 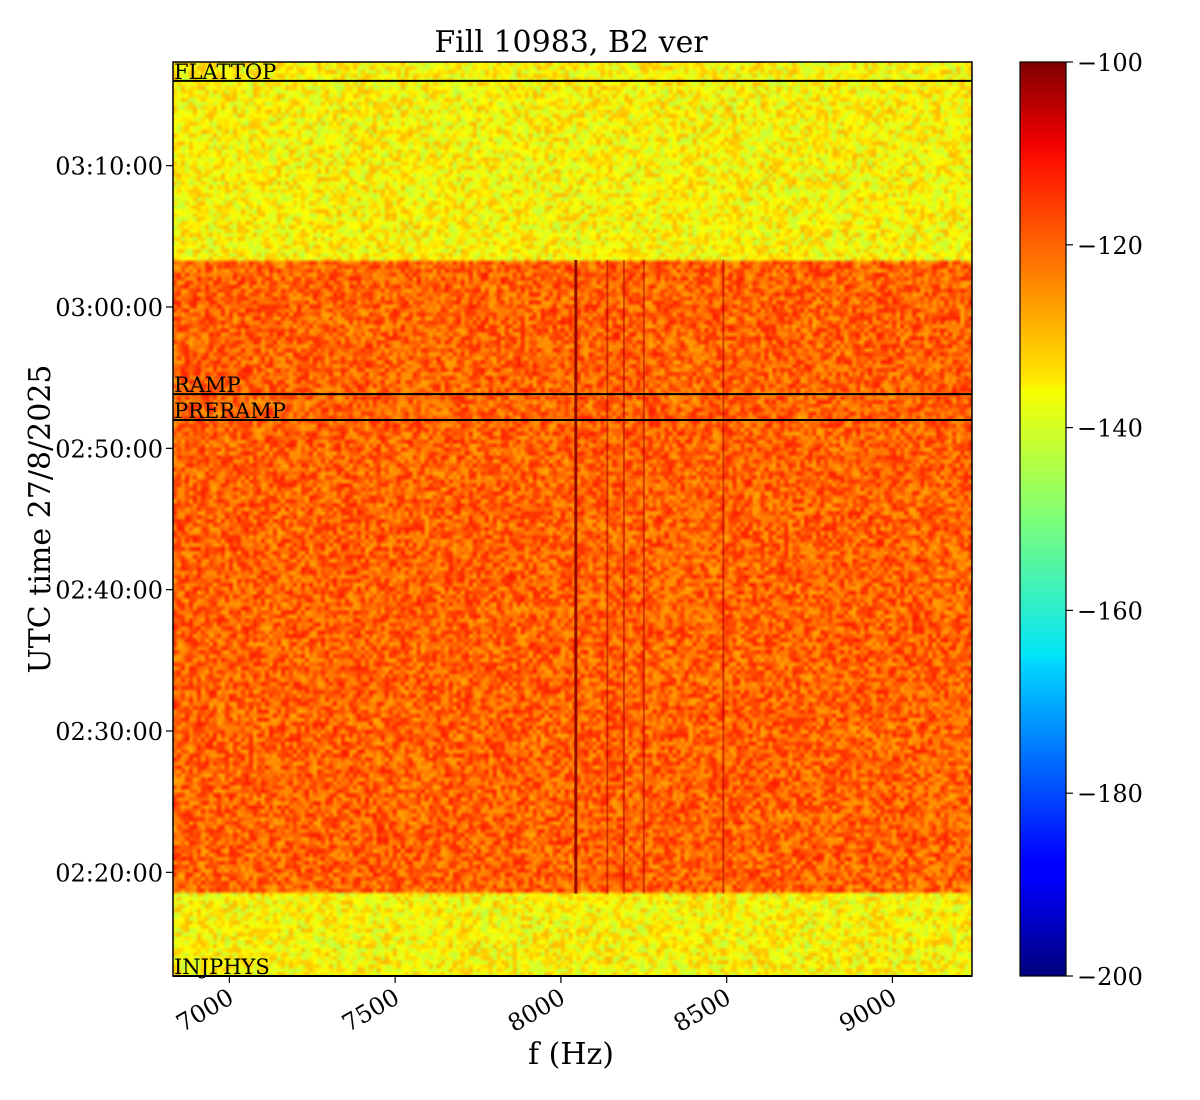 I want to click on y-tick-label: 02:20:00, so click(x=109, y=873).